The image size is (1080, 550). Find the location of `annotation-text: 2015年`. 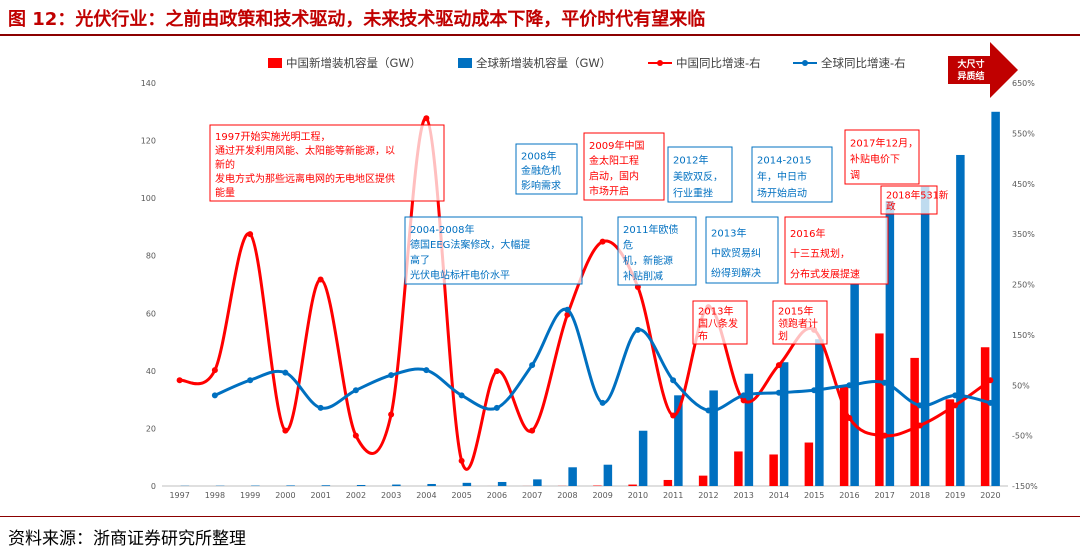

annotation-text: 2015年 is located at coordinates (795, 311).